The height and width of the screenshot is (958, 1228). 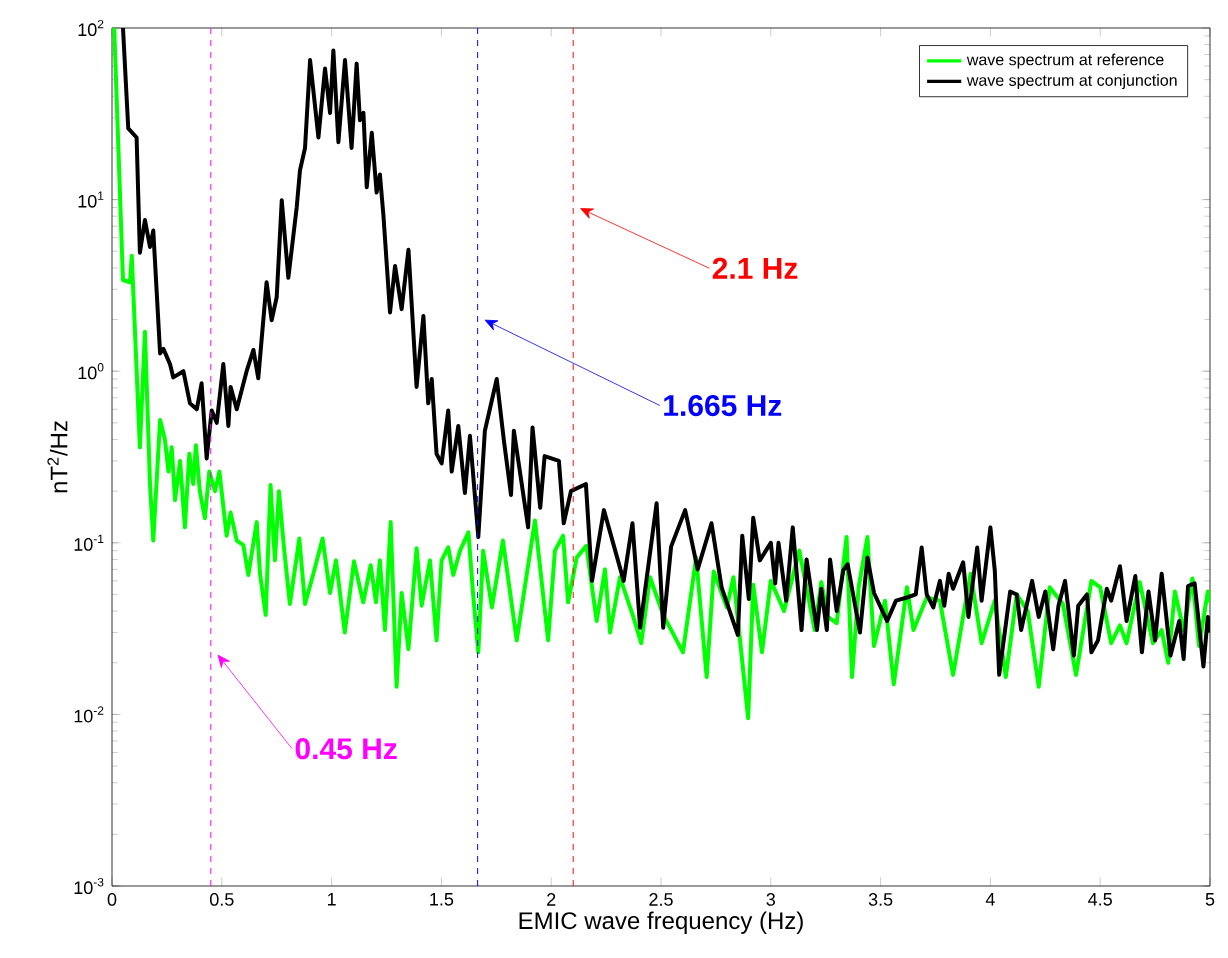 What do you see at coordinates (1100, 899) in the screenshot?
I see `x-tick-label: 4.5` at bounding box center [1100, 899].